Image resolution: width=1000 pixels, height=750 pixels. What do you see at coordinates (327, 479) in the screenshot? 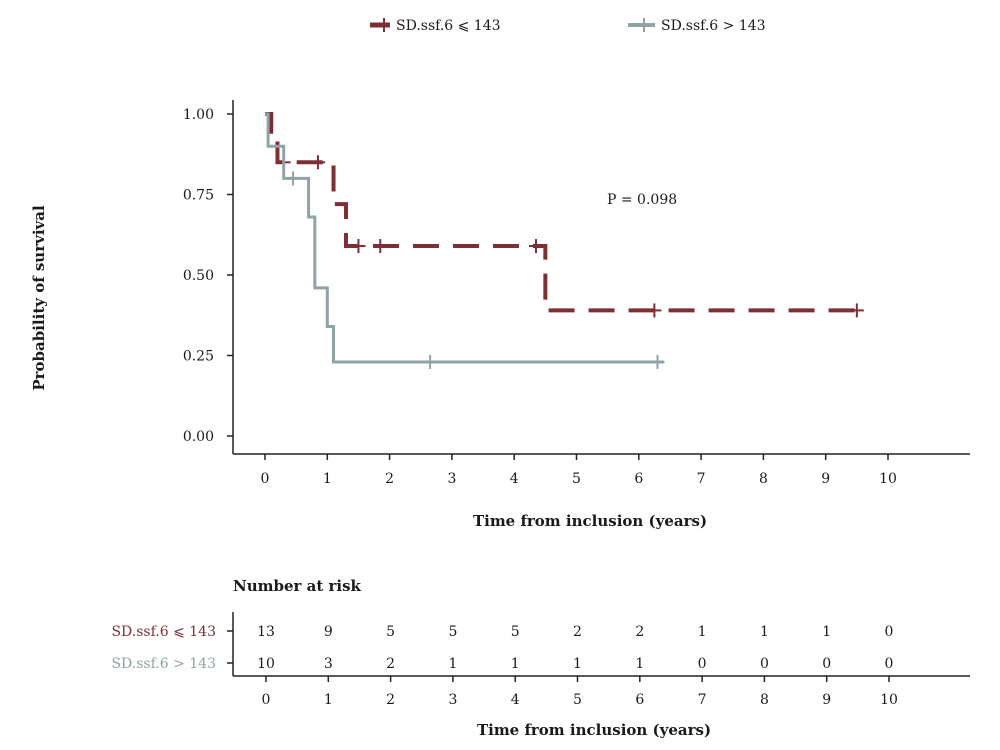
I see `x-tick-label: 1` at bounding box center [327, 479].